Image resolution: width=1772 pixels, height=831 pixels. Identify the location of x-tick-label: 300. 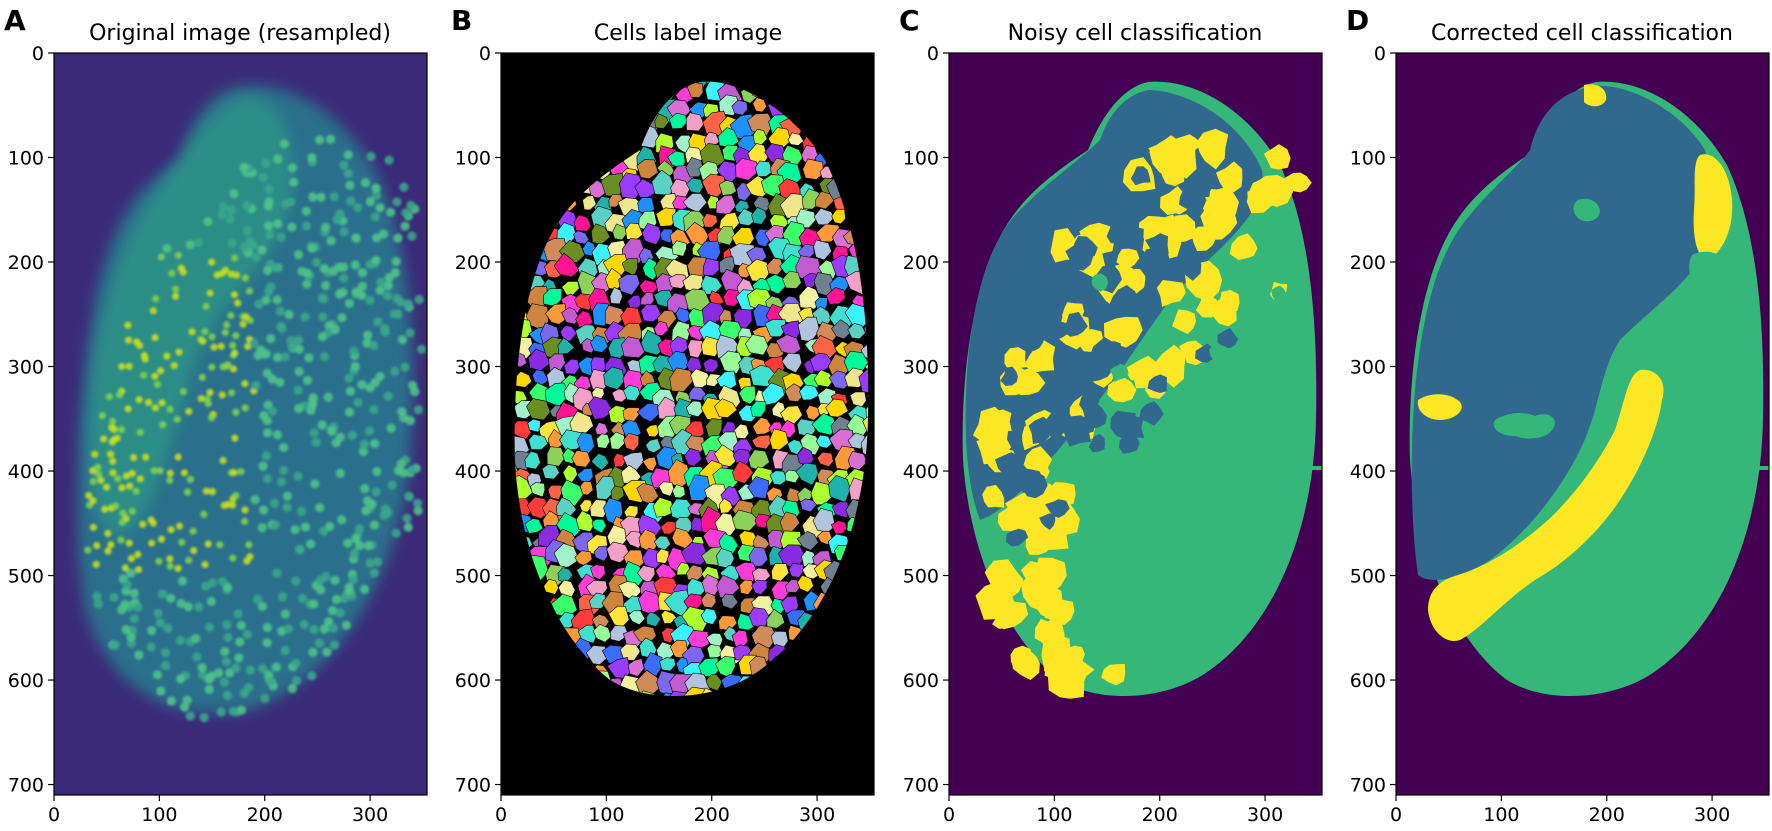
(1712, 815).